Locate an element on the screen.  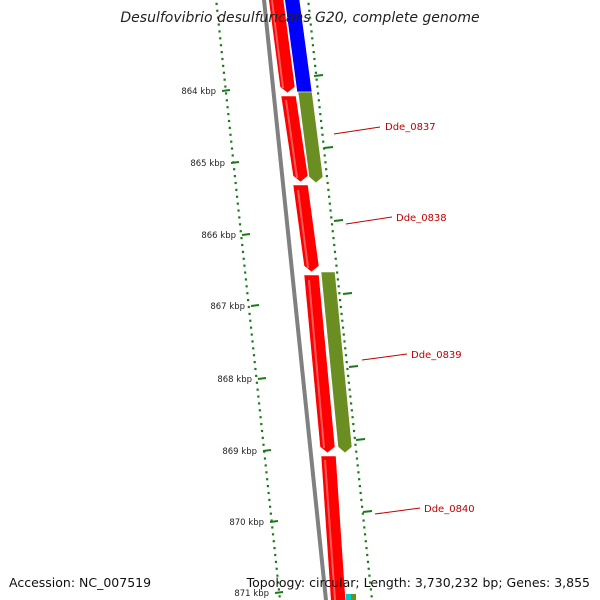
gene-label-dde_0838: Dde_0838 is located at coordinates (421, 218).